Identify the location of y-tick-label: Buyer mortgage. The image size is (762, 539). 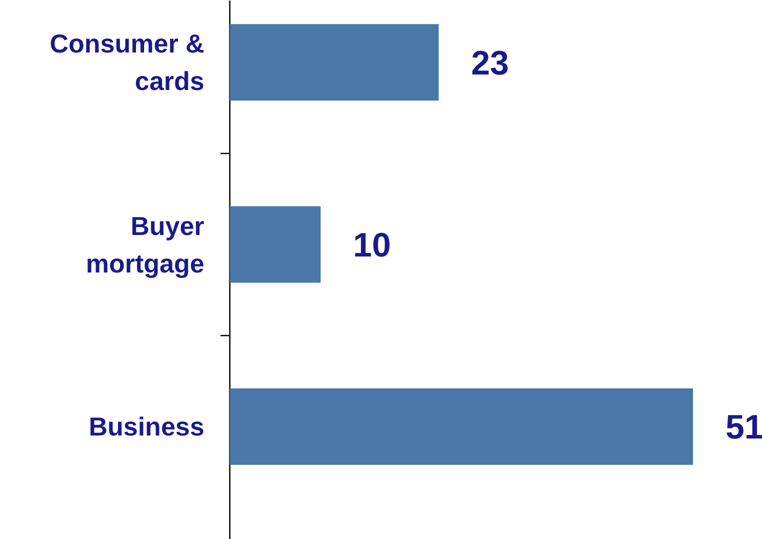
(145, 244).